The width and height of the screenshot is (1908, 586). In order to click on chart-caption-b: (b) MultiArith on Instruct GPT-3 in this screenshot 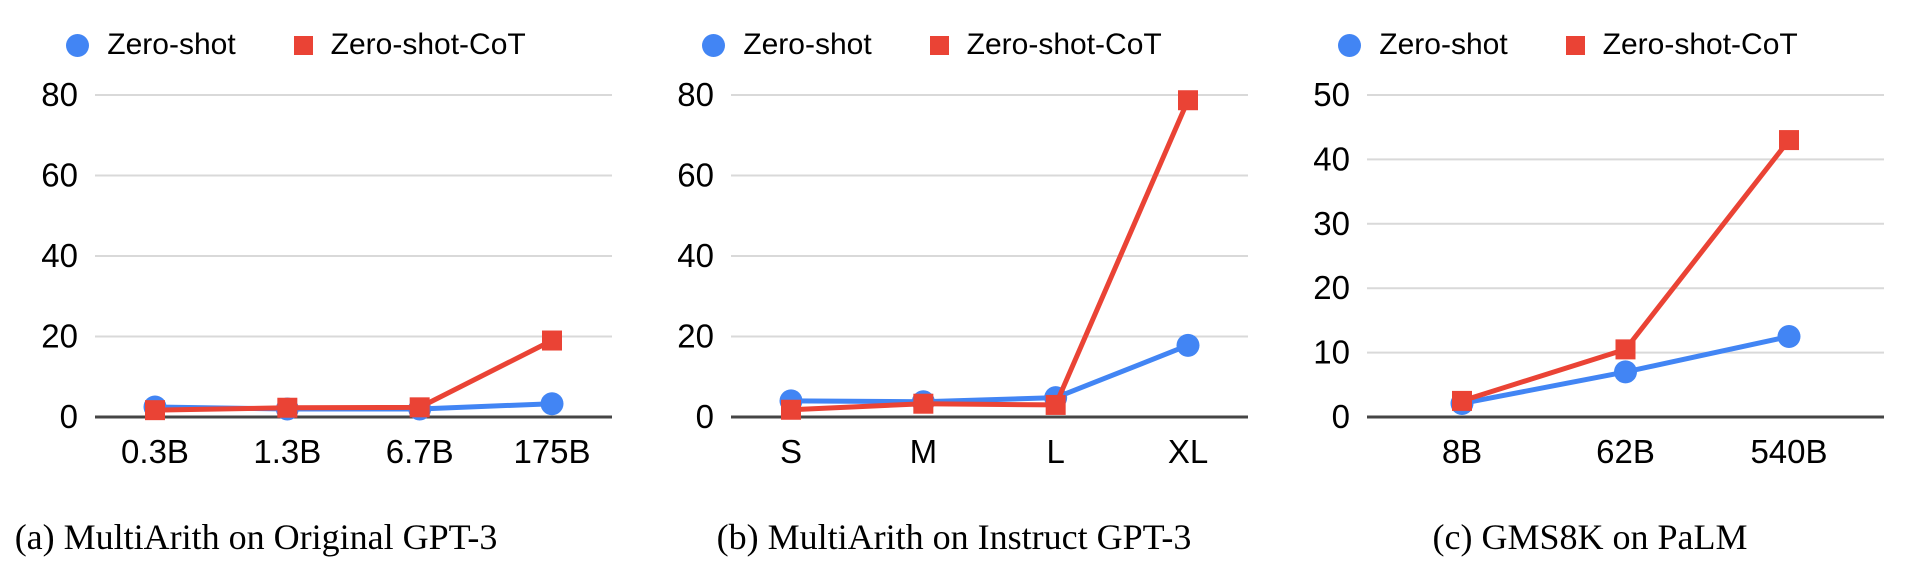, I will do `click(954, 537)`.